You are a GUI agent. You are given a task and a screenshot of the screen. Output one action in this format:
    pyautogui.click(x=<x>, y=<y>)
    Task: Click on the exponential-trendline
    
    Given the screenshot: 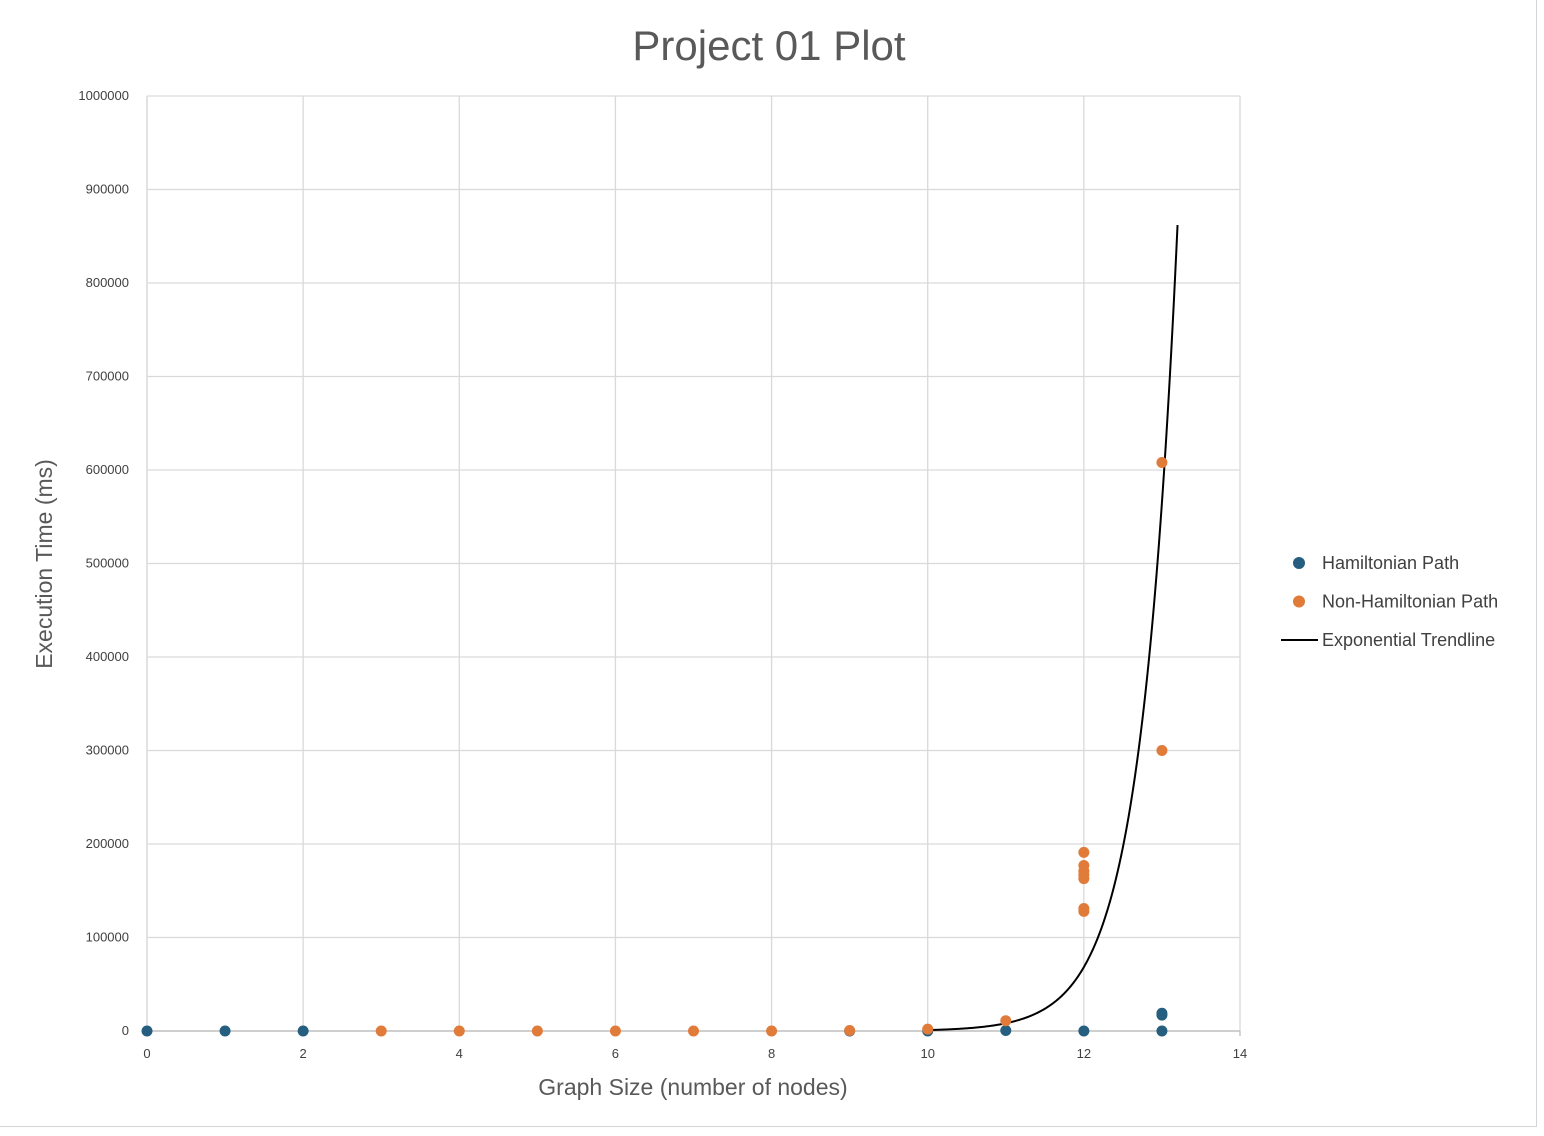 What is the action you would take?
    pyautogui.click(x=1053, y=628)
    